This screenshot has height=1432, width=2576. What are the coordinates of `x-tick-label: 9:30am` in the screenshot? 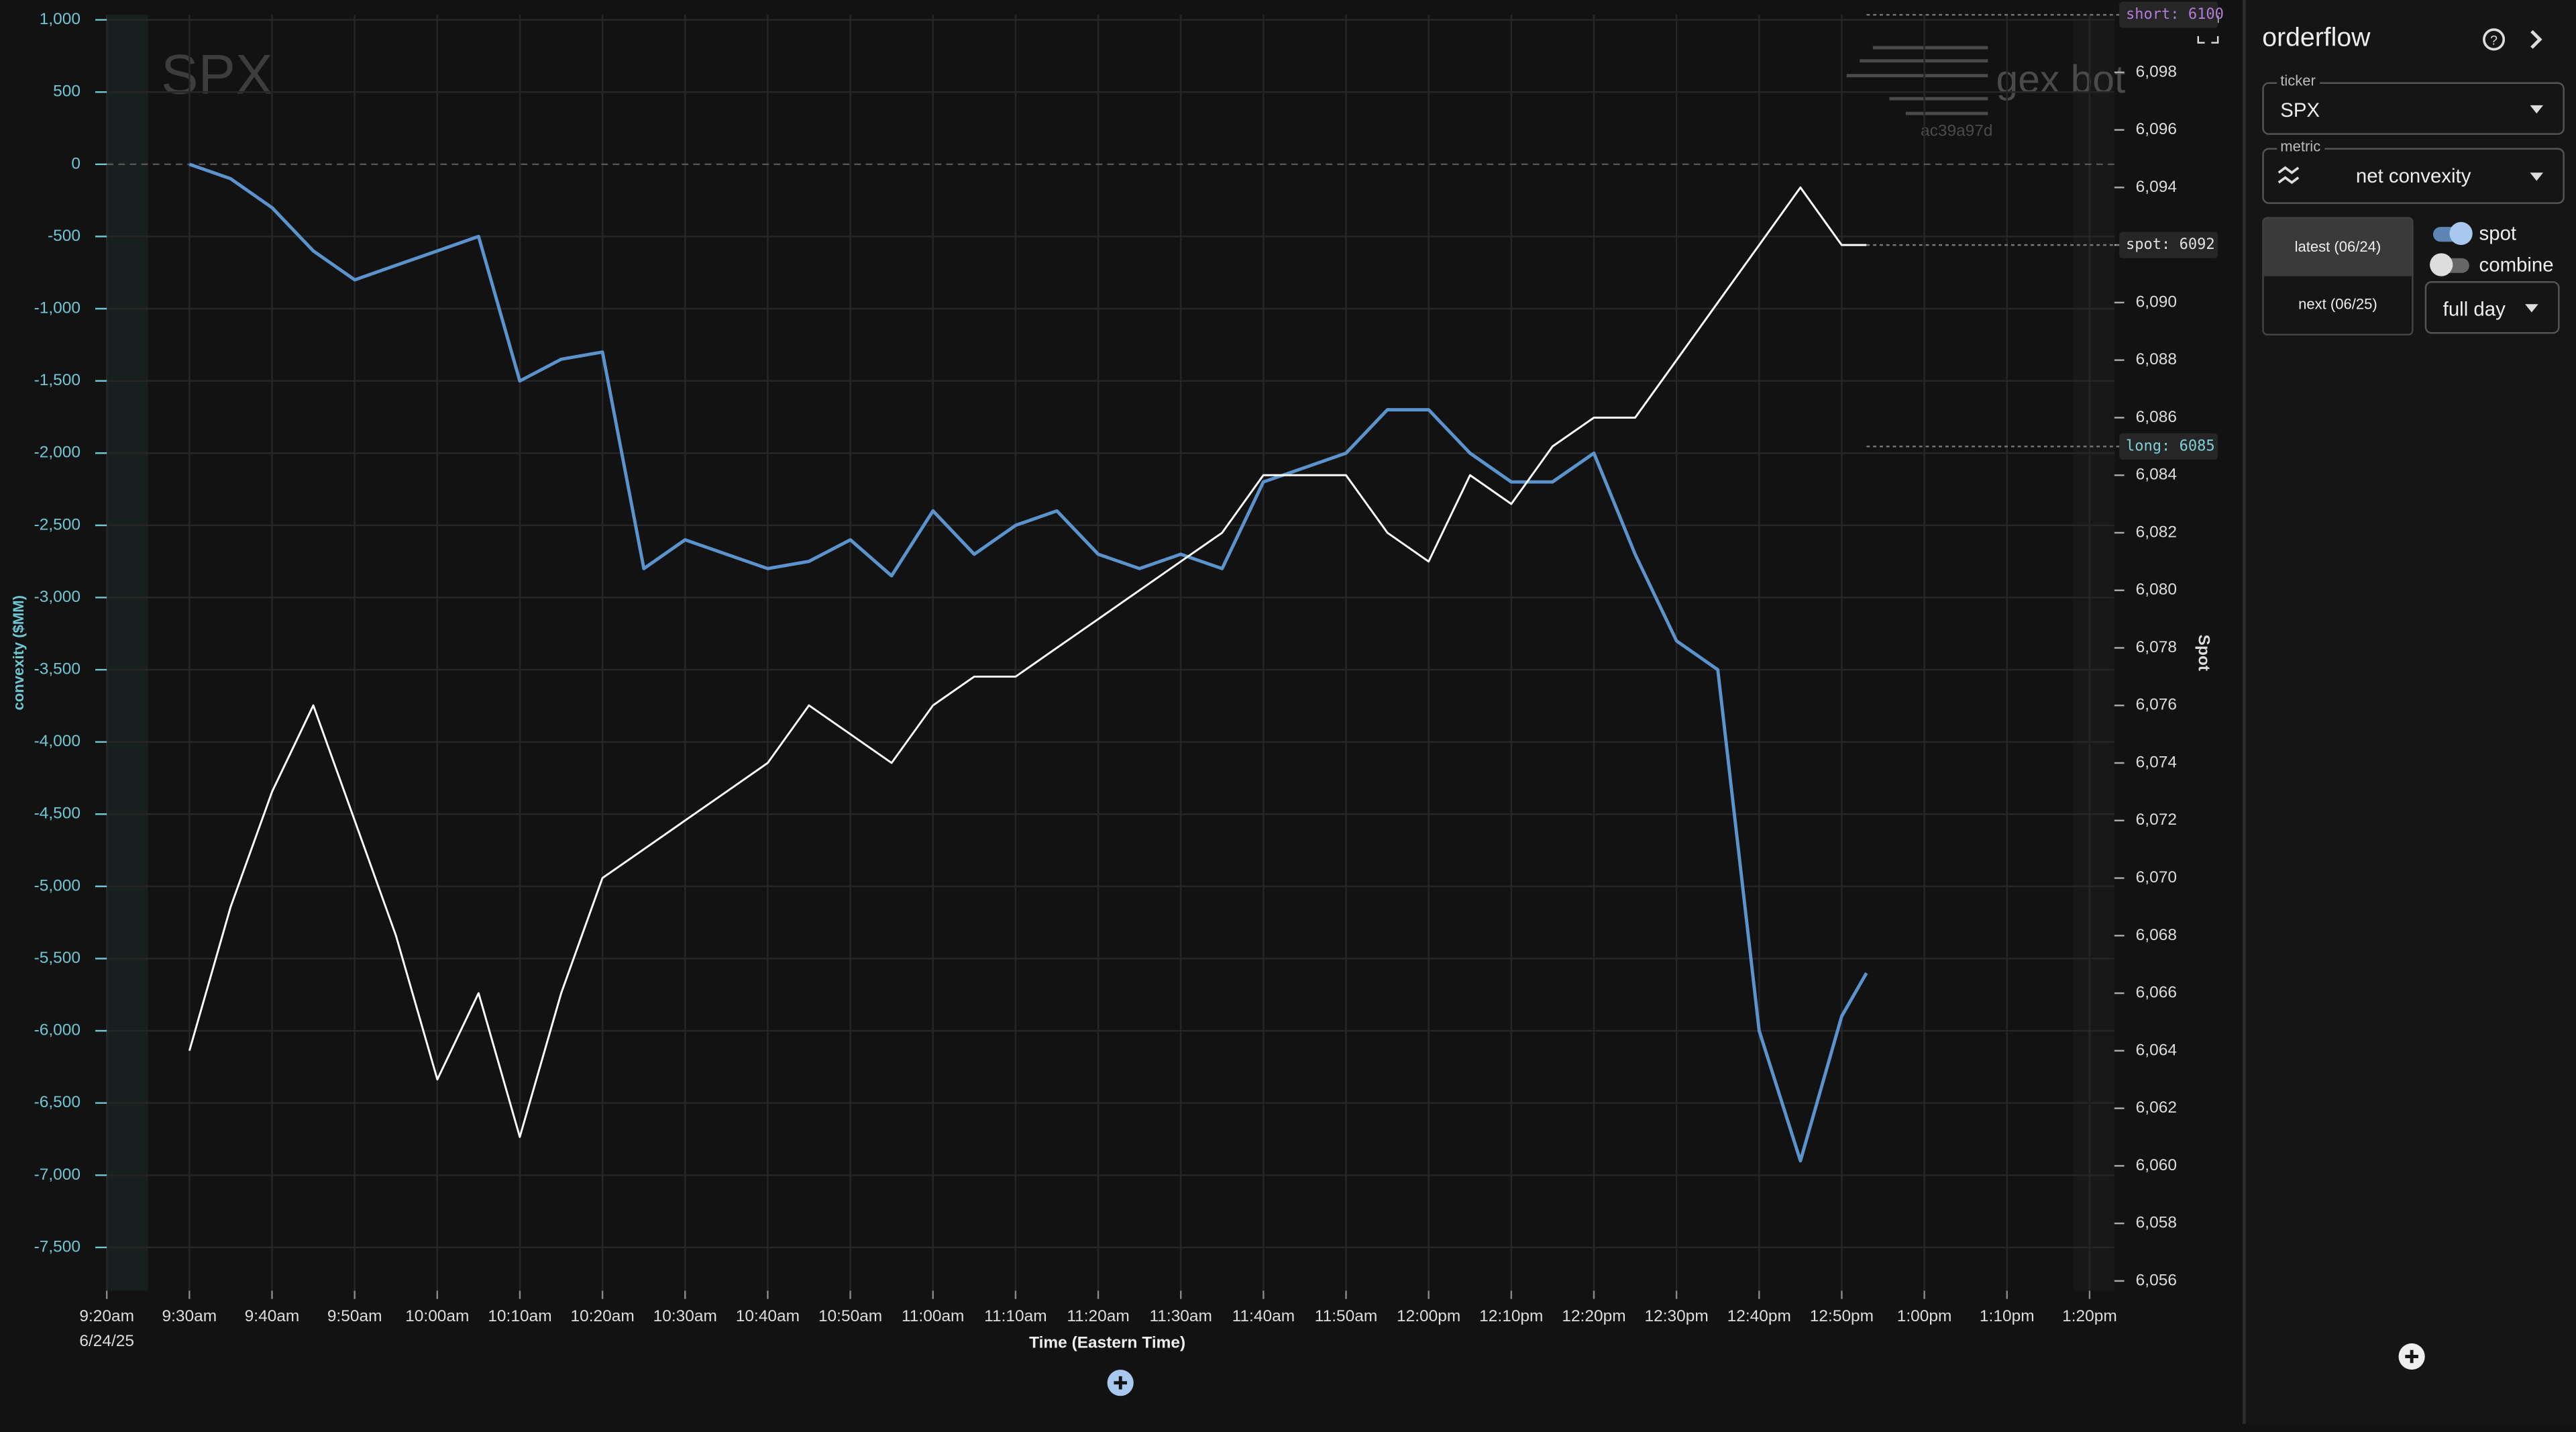 It's located at (189, 1316).